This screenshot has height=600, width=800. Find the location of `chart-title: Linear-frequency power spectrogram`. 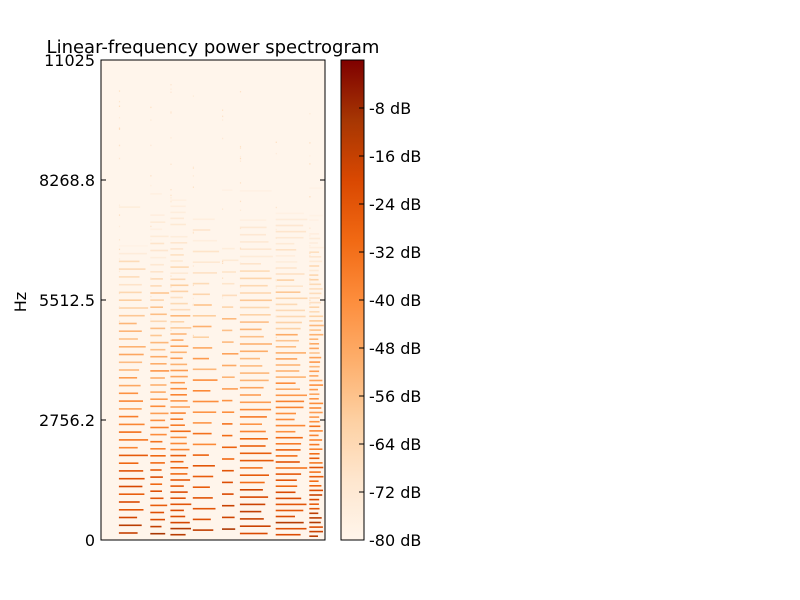

chart-title: Linear-frequency power spectrogram is located at coordinates (213, 47).